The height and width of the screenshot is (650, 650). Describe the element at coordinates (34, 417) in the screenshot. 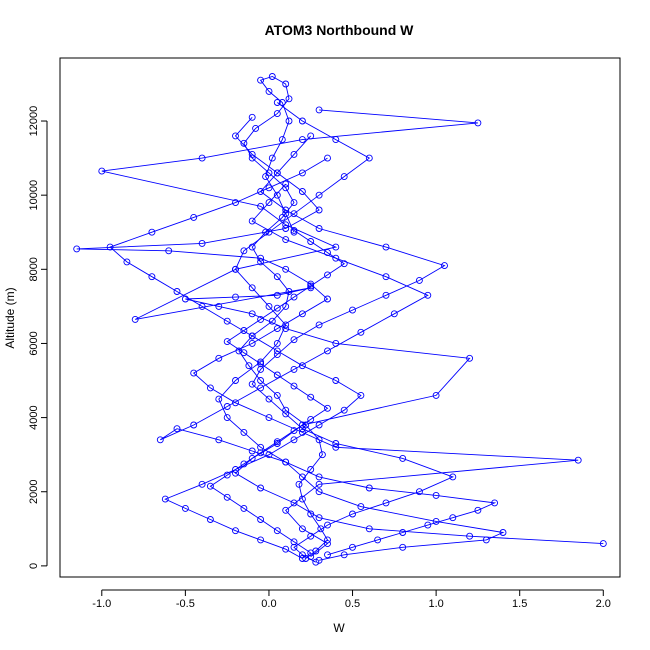

I see `y-tick-label: 4000` at that location.